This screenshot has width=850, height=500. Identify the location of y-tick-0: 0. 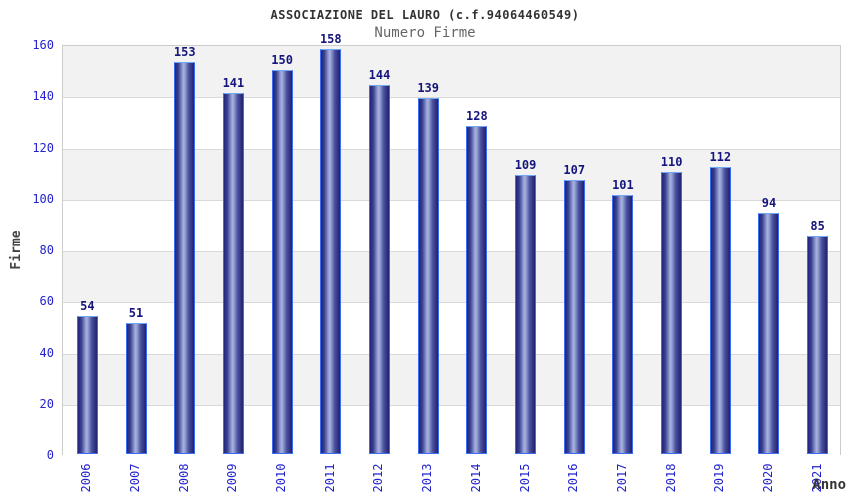
(50, 455).